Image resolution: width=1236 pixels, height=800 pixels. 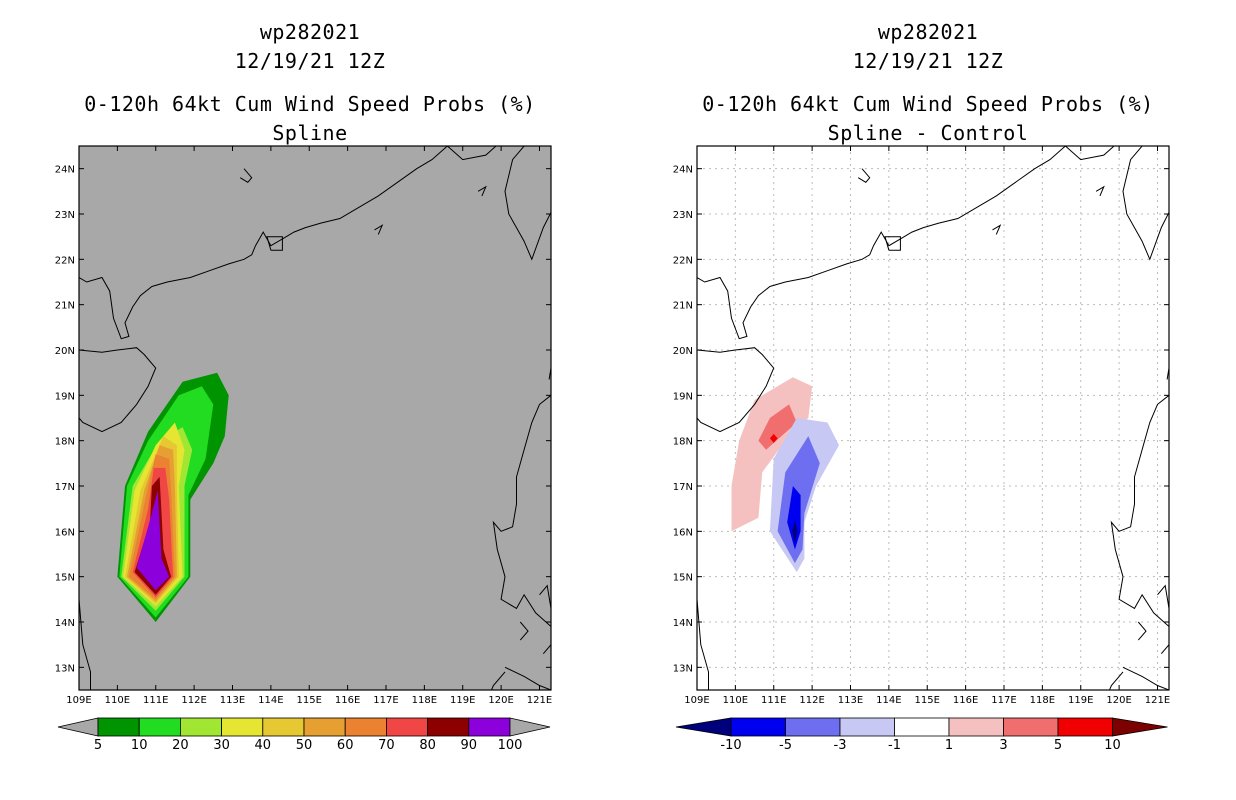 I want to click on right-xtick-label: 119E, so click(x=1080, y=700).